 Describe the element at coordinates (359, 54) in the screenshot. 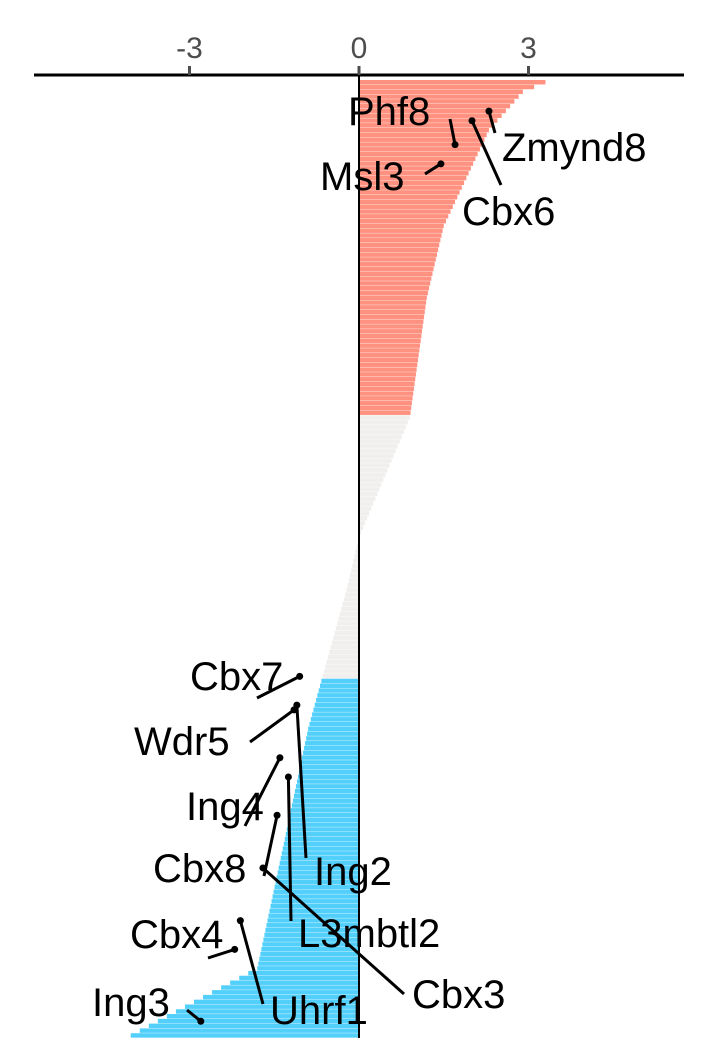

I see `x-axis: -3 0 3` at that location.